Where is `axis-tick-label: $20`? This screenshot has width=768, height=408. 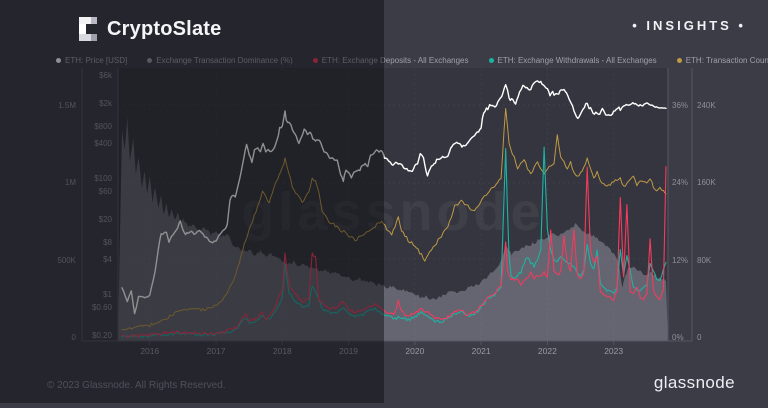
axis-tick-label: $20 is located at coordinates (105, 219).